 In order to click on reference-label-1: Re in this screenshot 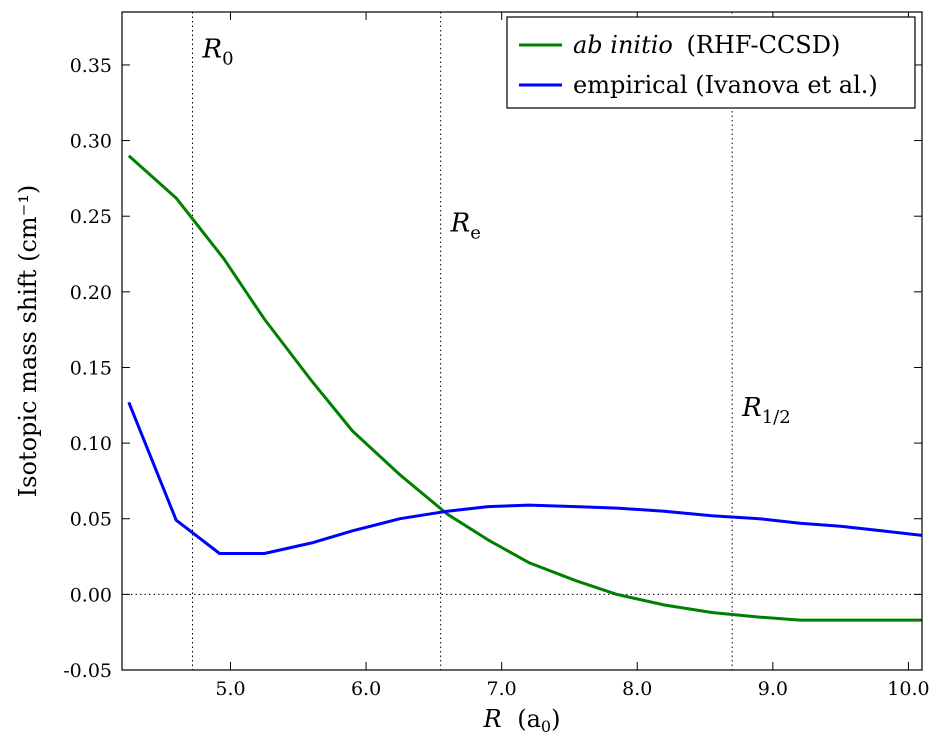, I will do `click(465, 225)`.